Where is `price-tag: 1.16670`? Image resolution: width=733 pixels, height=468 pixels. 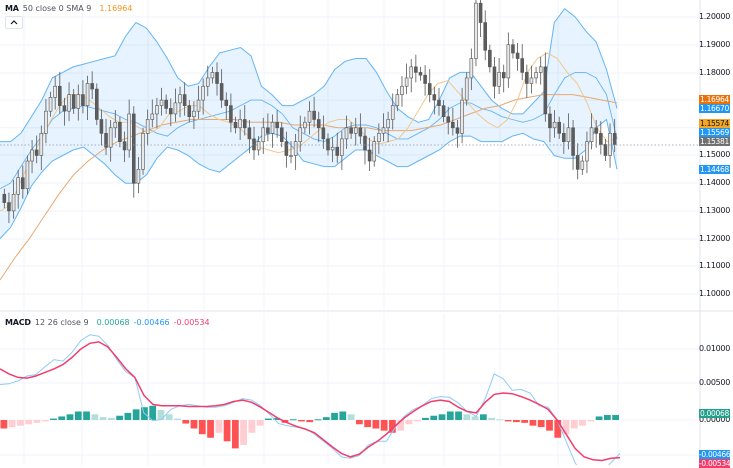
price-tag: 1.16670 is located at coordinates (714, 108).